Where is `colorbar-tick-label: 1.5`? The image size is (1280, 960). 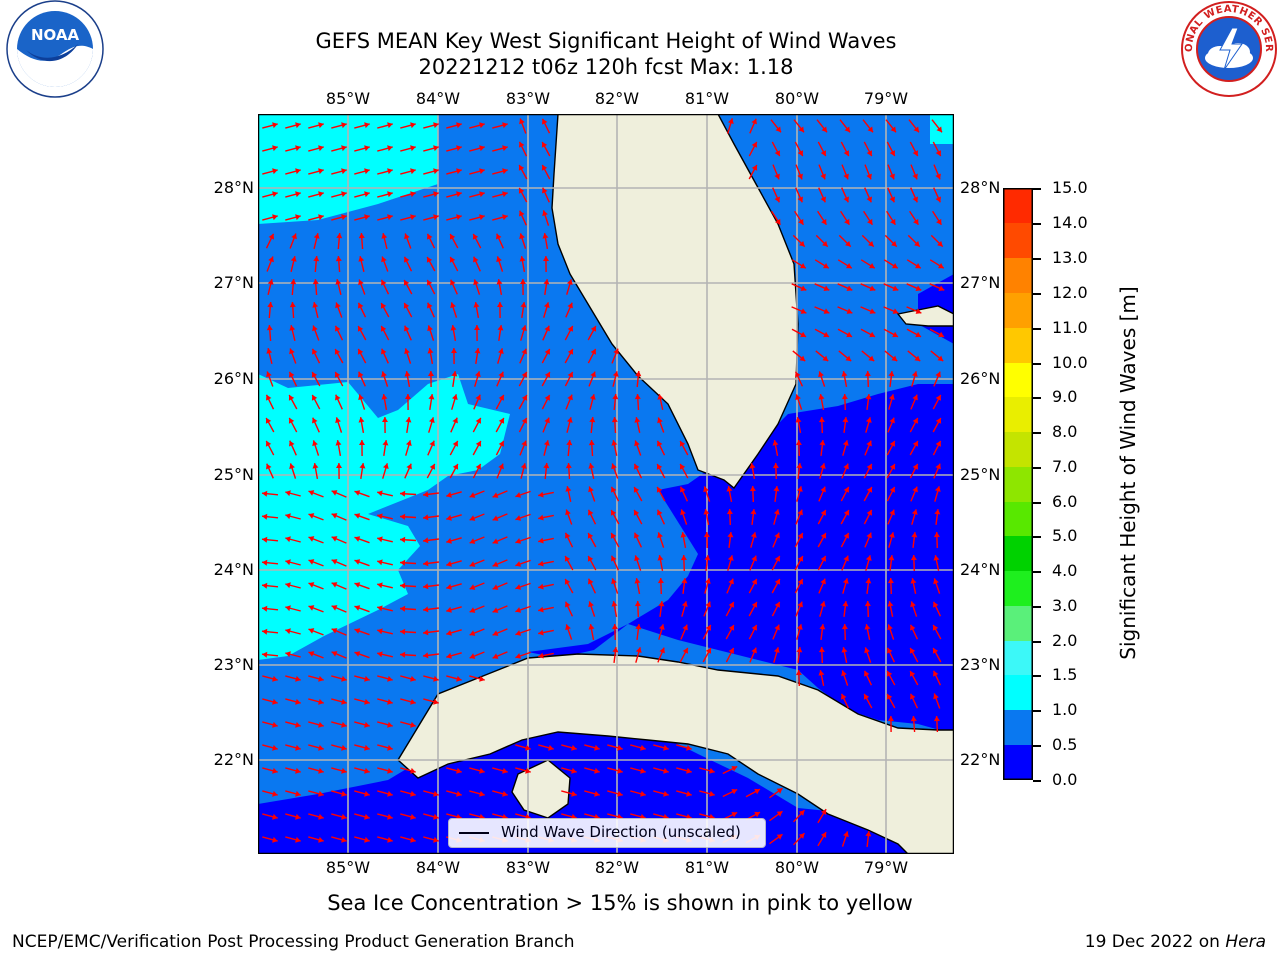
colorbar-tick-label: 1.5 is located at coordinates (1065, 674).